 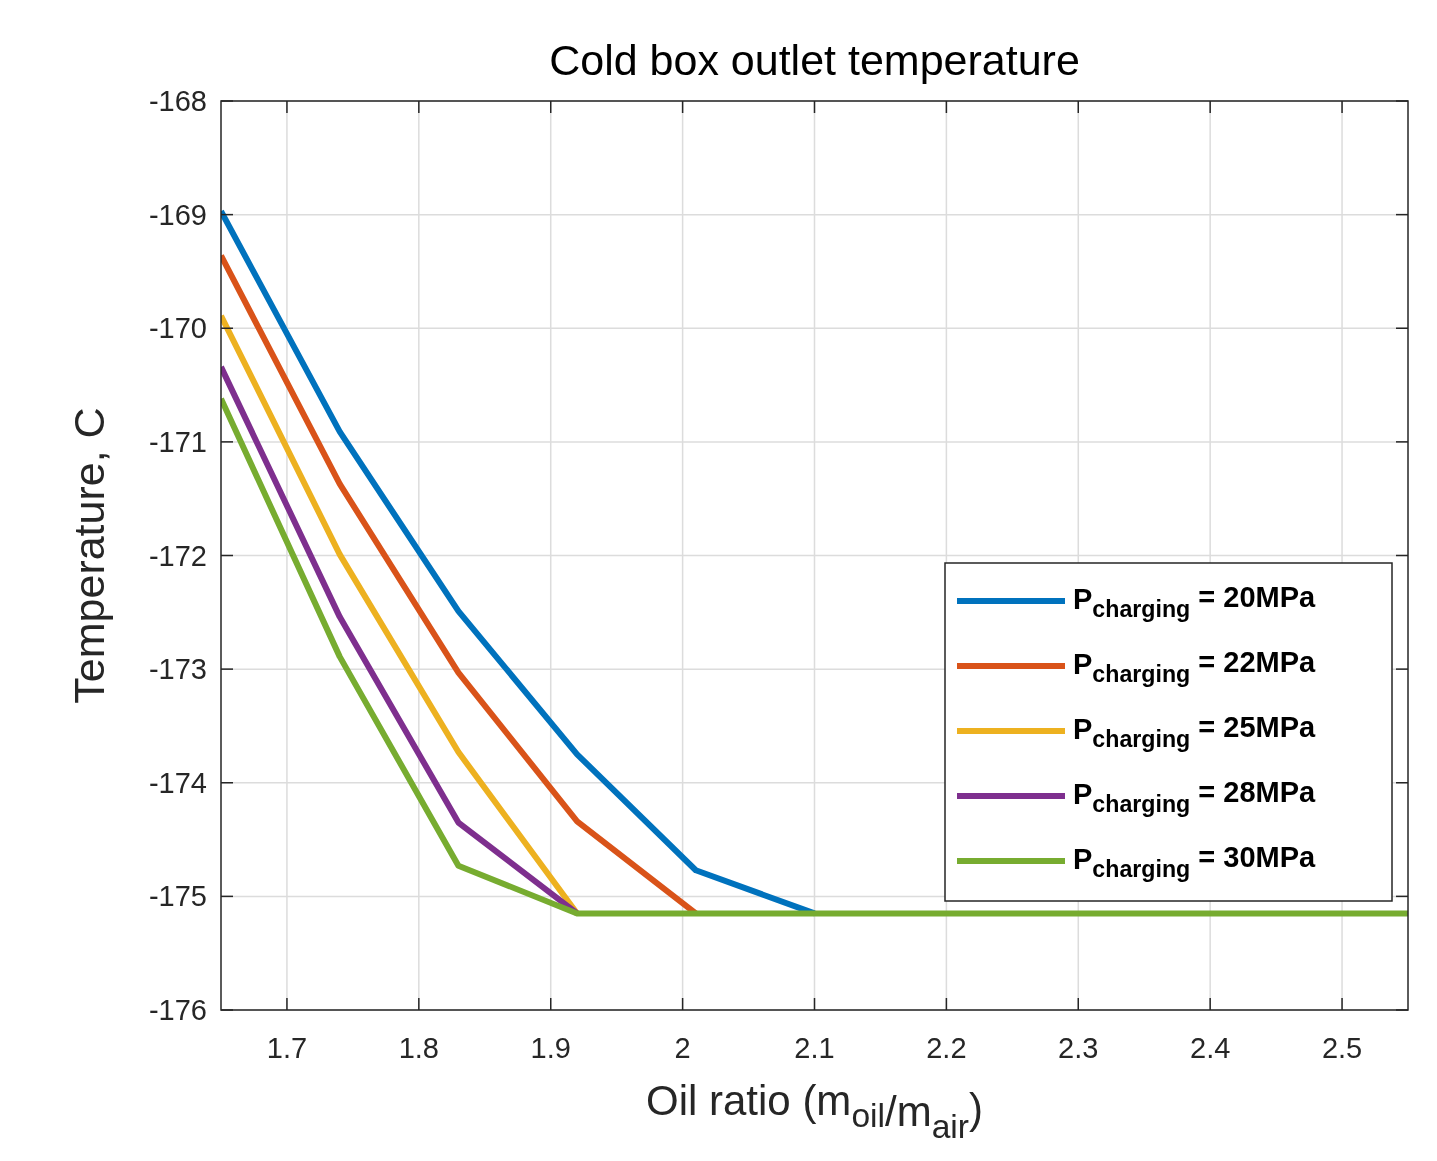 What do you see at coordinates (550, 1048) in the screenshot?
I see `x-tick-label: 1.9` at bounding box center [550, 1048].